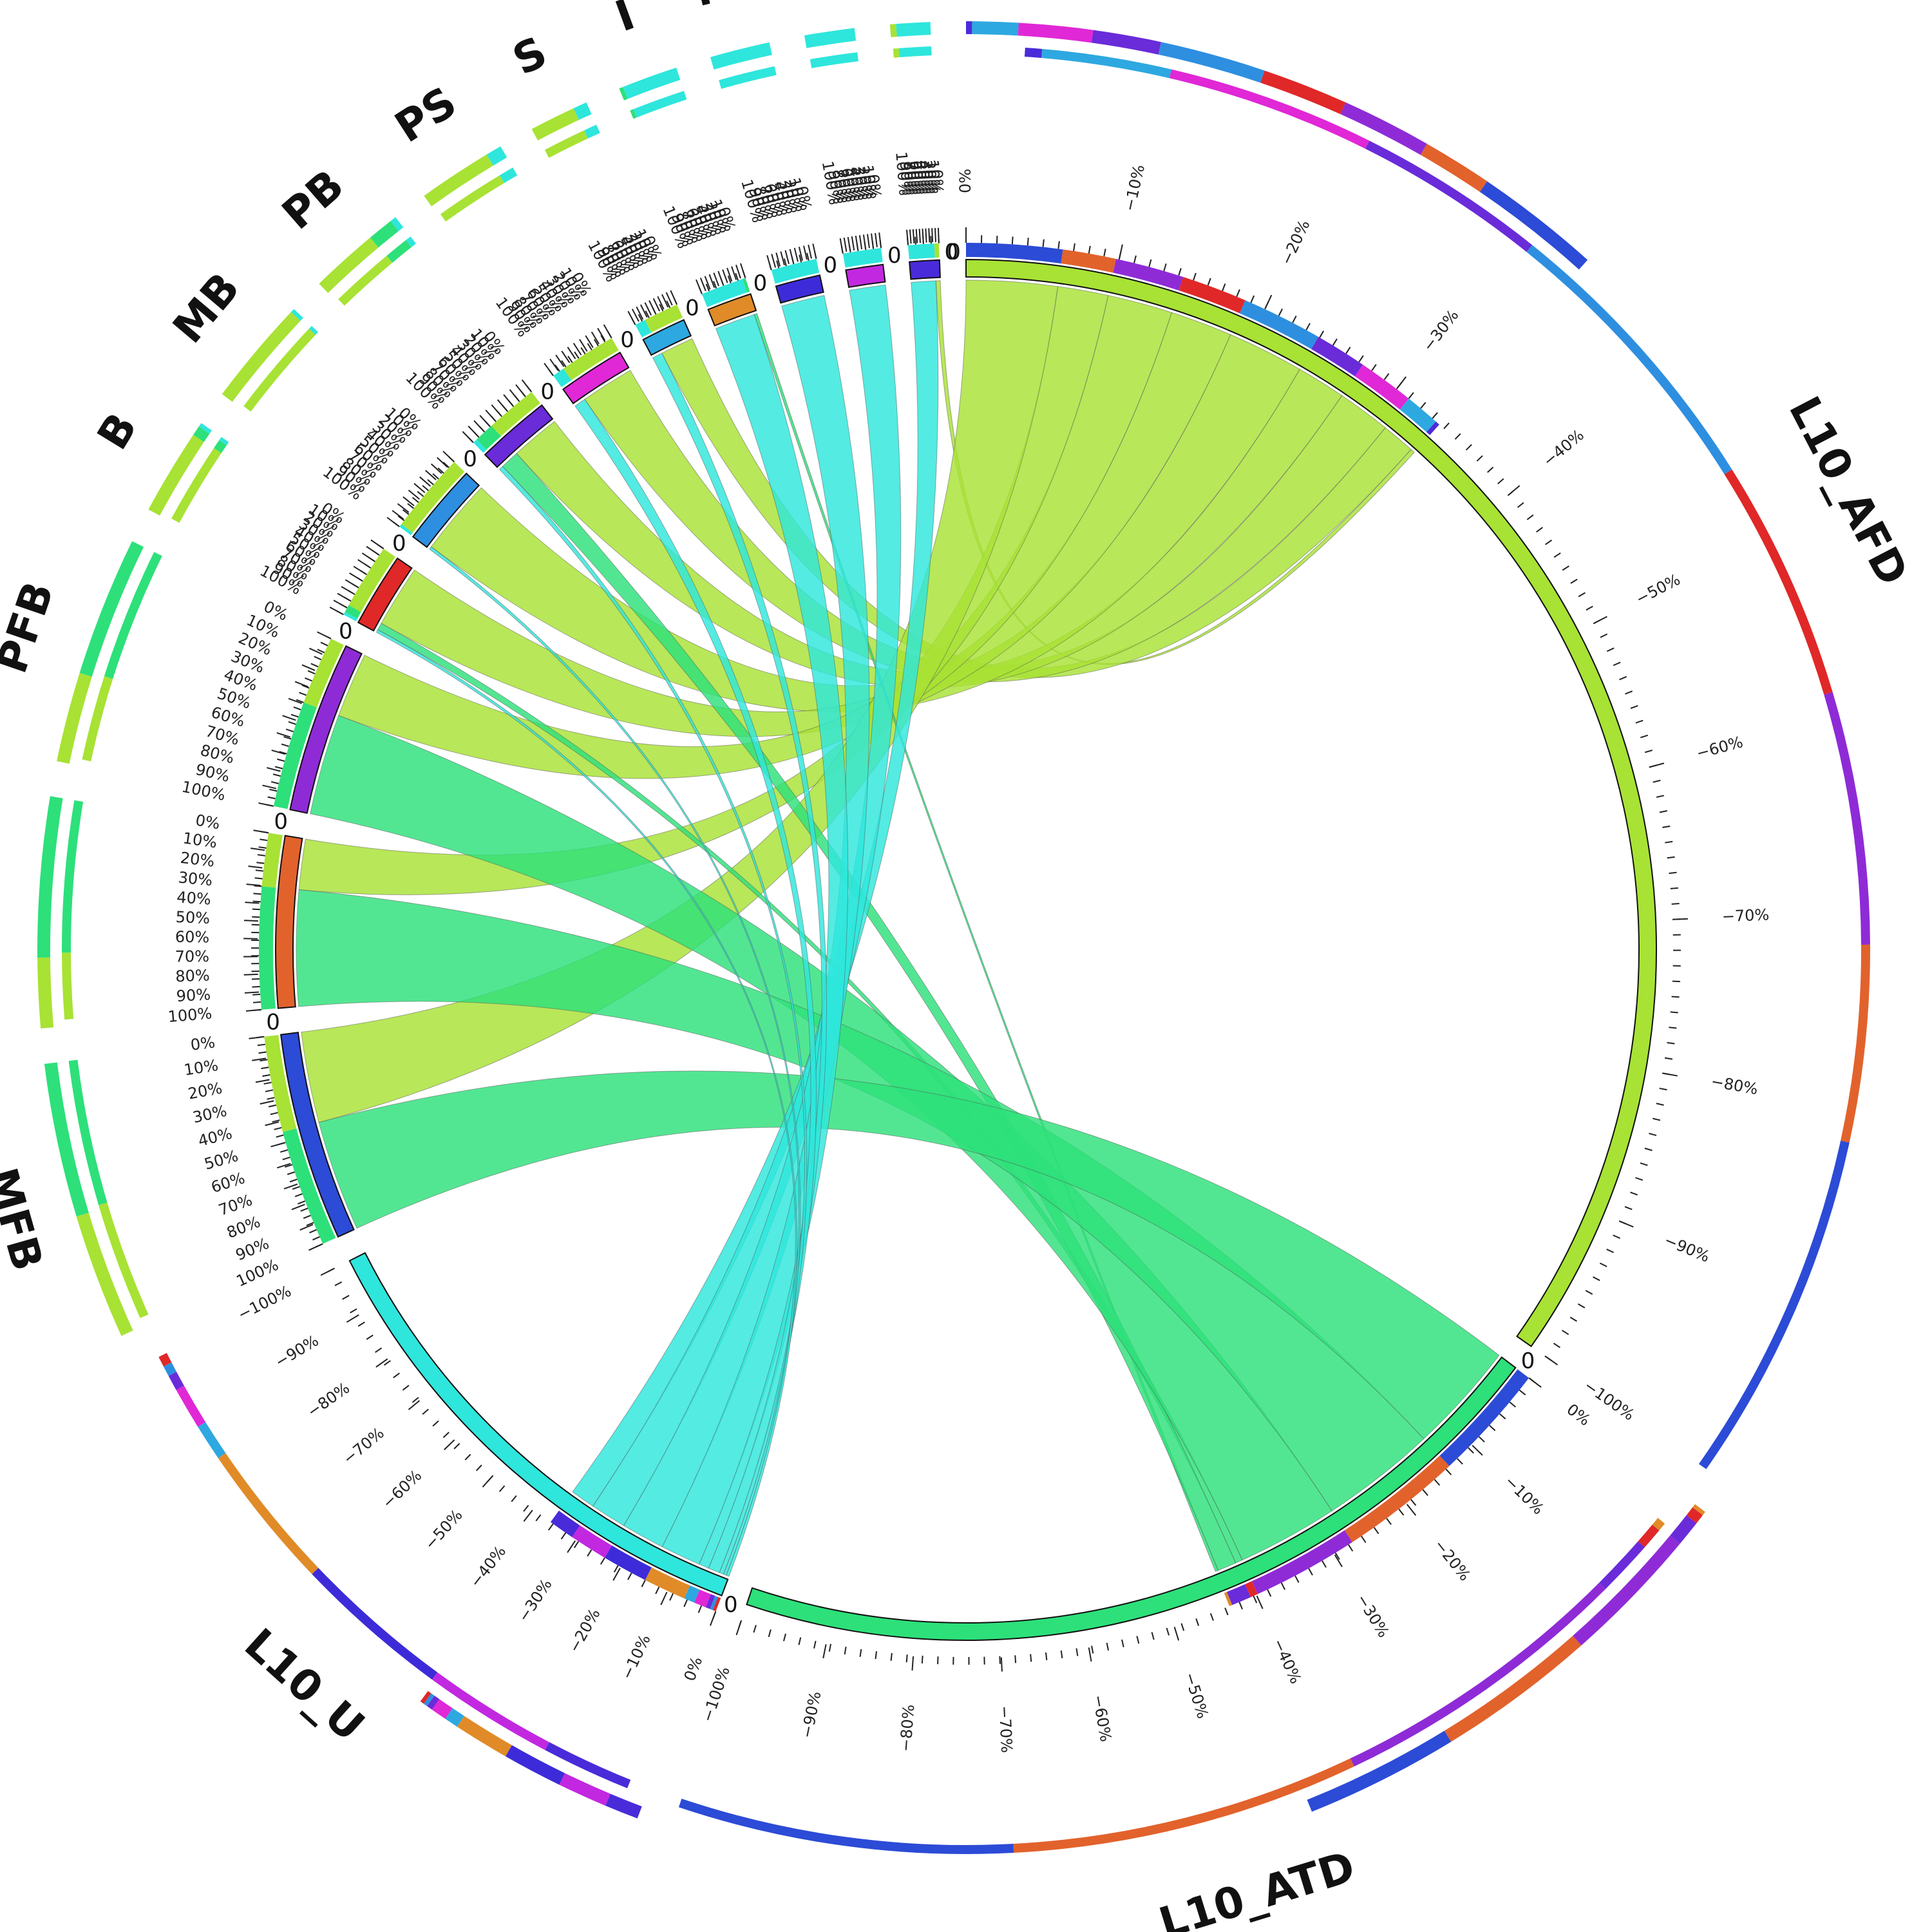 The image size is (1932, 1932). Describe the element at coordinates (454, 1717) in the screenshot. I see `outer-ring-l10-u-s` at that location.